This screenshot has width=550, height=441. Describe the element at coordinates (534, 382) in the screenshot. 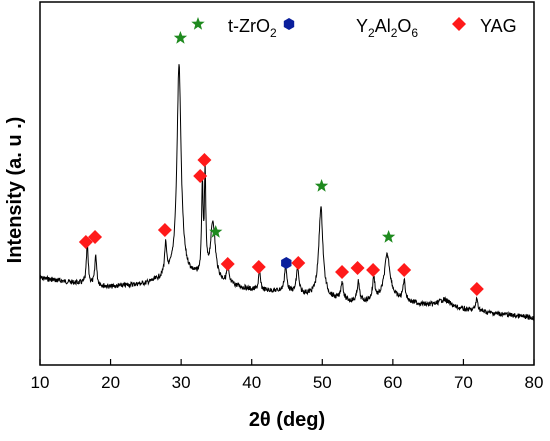

I see `x-tick-label: 80` at that location.